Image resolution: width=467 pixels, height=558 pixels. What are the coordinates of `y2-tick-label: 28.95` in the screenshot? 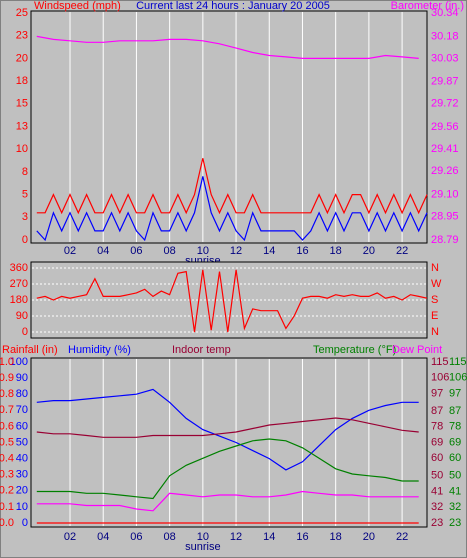 It's located at (445, 216).